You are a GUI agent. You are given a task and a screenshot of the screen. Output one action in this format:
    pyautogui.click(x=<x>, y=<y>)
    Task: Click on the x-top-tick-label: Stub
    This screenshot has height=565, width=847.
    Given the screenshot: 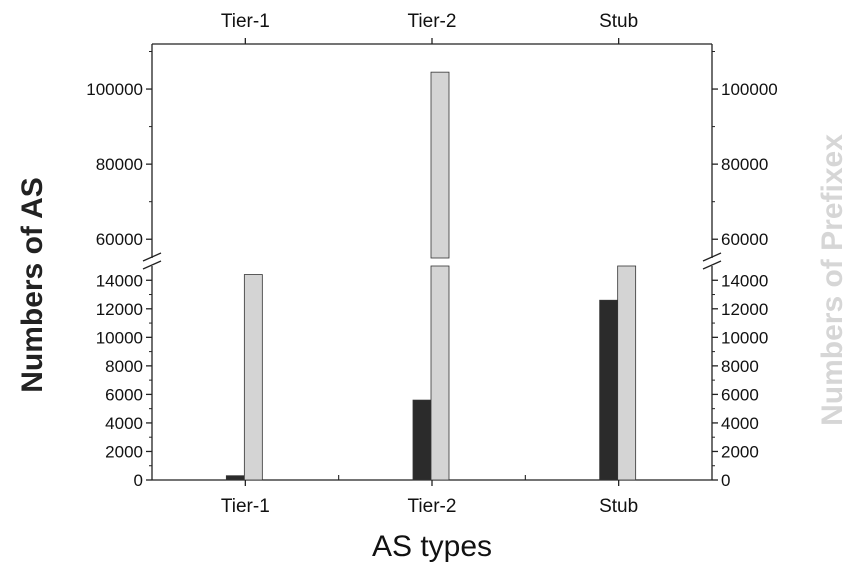 What is the action you would take?
    pyautogui.click(x=618, y=21)
    